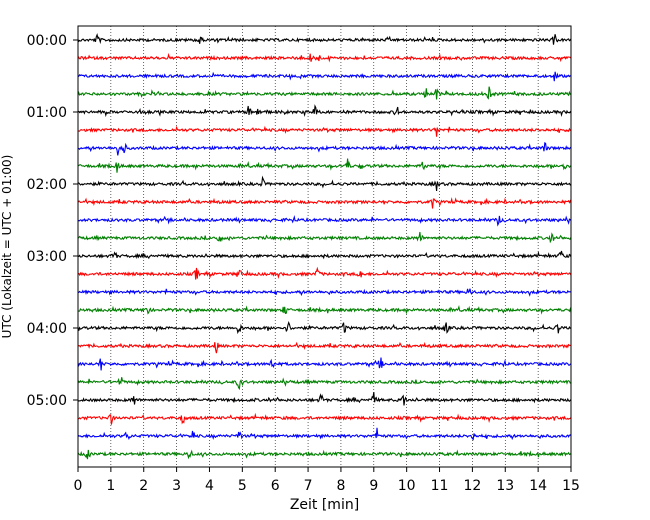 The height and width of the screenshot is (520, 650). What do you see at coordinates (327, 480) in the screenshot?
I see `x-axis-ticks: 0 1 2 3 4 5 6 7 8 9 10 11 12 13 14 15` at bounding box center [327, 480].